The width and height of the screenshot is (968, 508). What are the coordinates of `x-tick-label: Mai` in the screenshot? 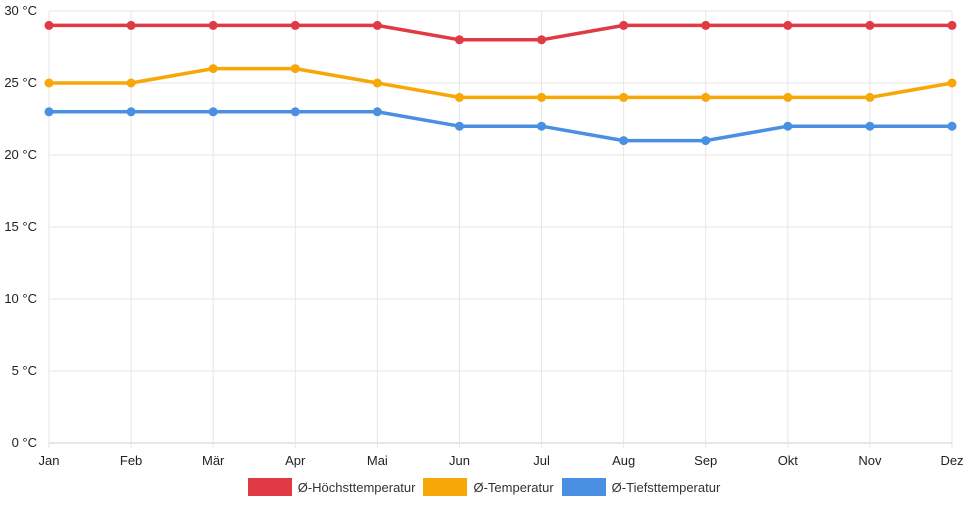 It's located at (377, 460).